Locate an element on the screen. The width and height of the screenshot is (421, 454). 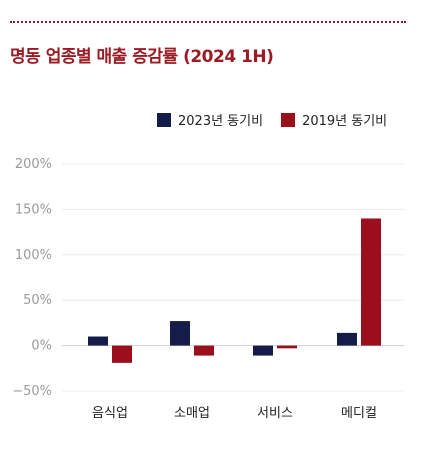
x-category-label: 메디컬 is located at coordinates (359, 413).